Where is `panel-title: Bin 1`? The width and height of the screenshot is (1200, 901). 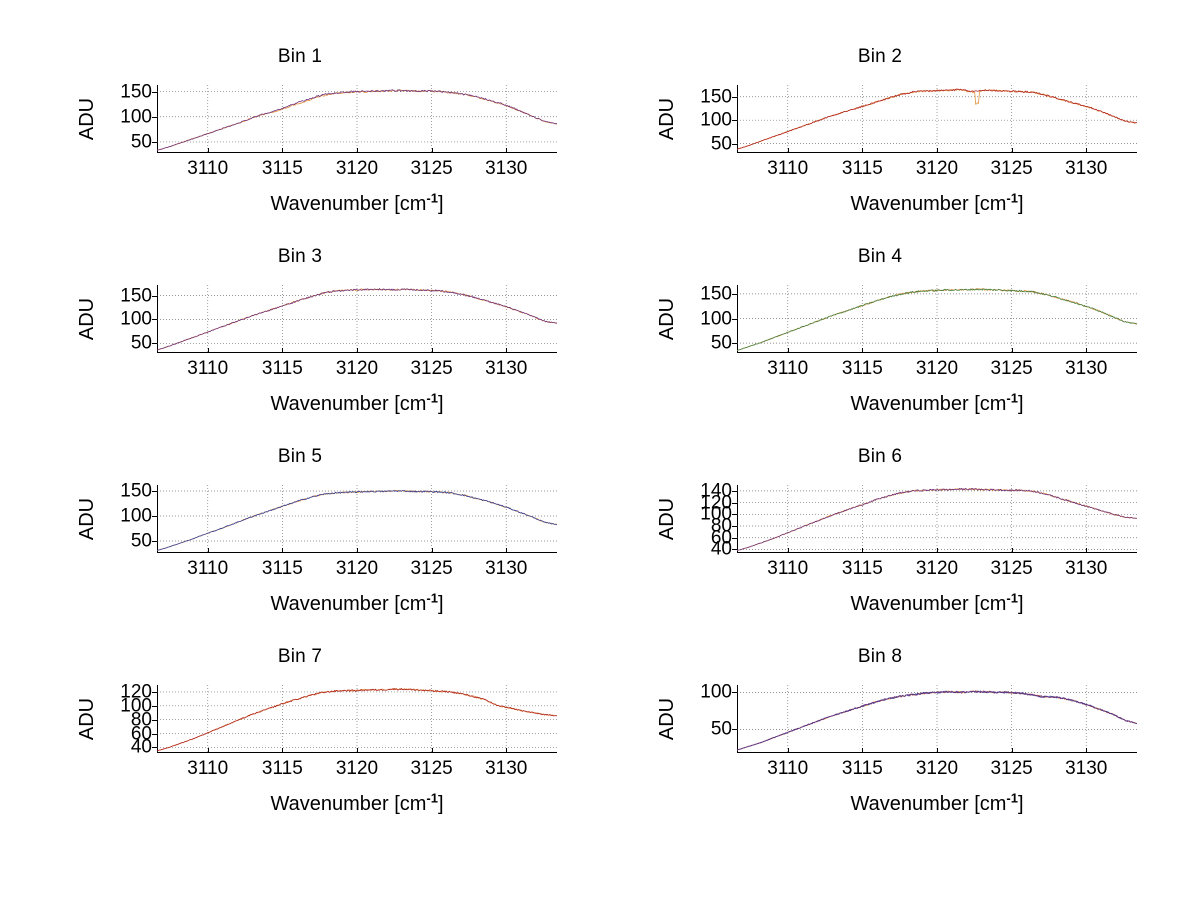
panel-title: Bin 1 is located at coordinates (300, 56).